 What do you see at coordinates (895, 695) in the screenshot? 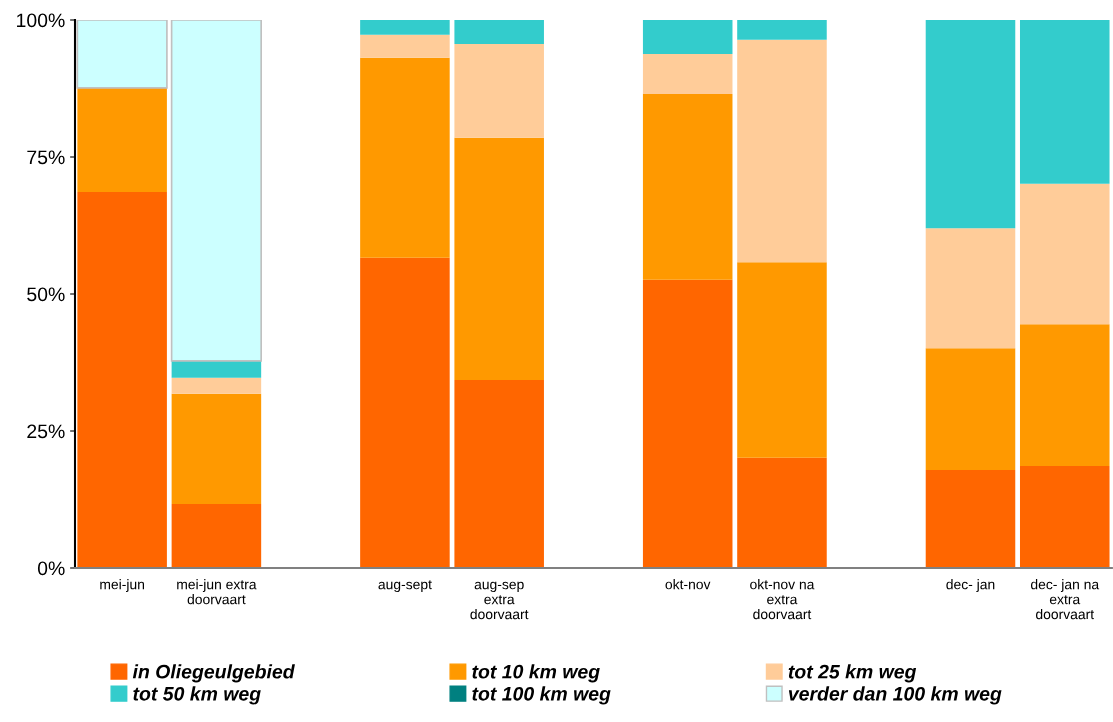
I see `legend-label: verder dan 100 km weg` at bounding box center [895, 695].